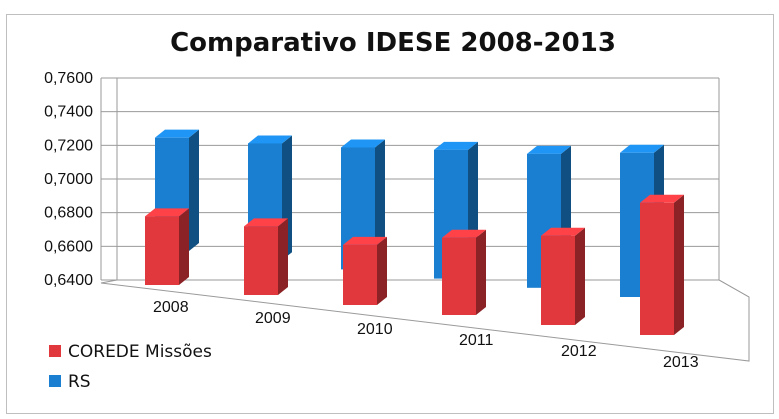  Describe the element at coordinates (266, 256) in the screenshot. I see `bar-corede-2009` at that location.